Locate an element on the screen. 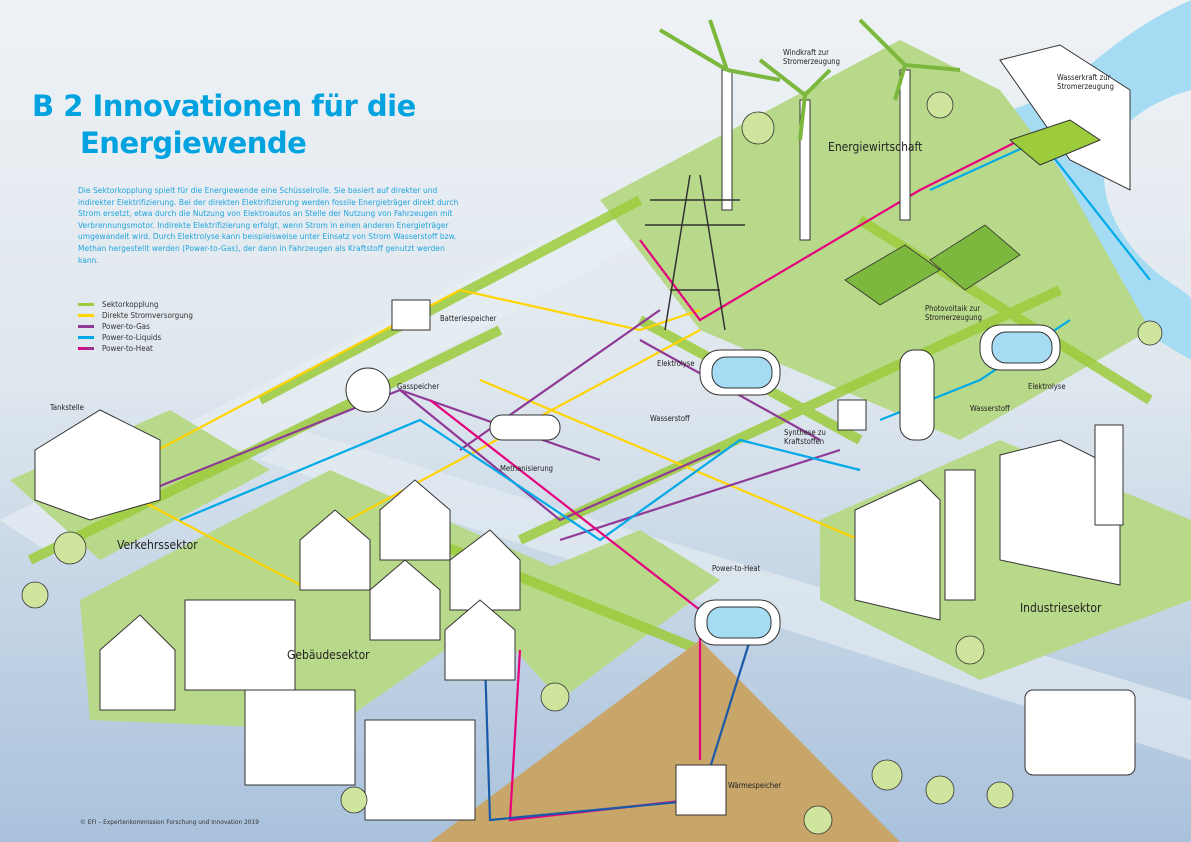 The width and height of the screenshot is (1191, 842). wind-turbine-icon is located at coordinates (809, 129).